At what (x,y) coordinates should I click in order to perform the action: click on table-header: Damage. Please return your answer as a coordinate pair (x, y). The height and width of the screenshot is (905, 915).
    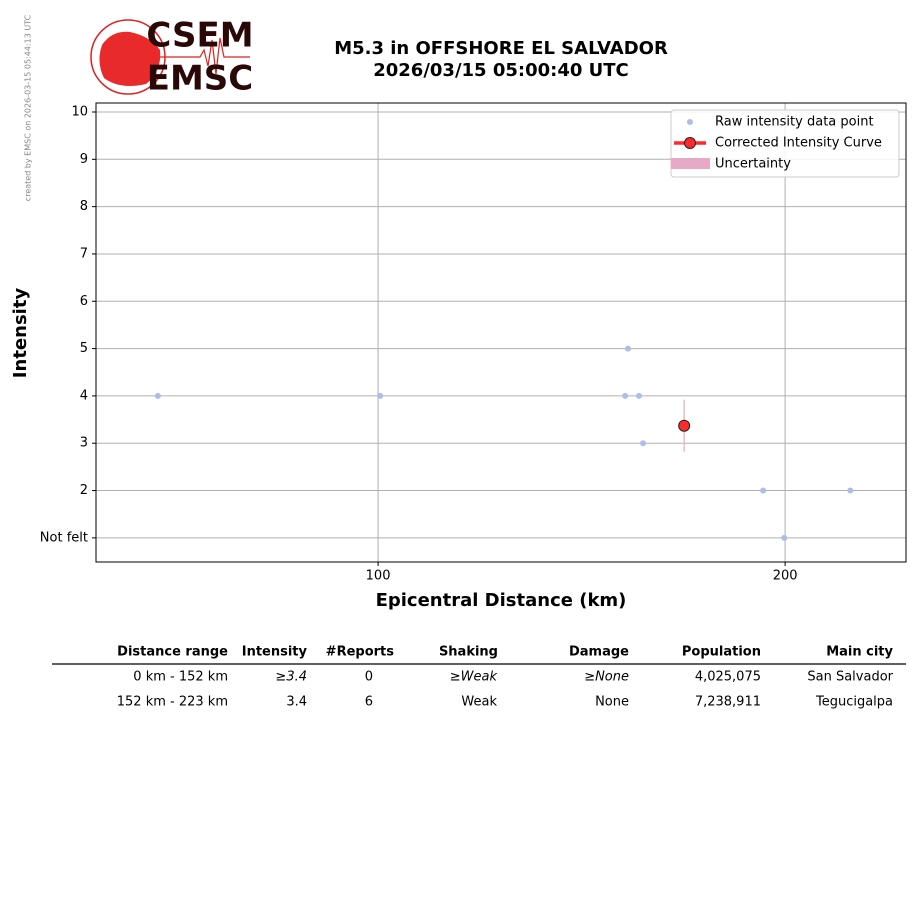
    Looking at the image, I should click on (599, 652).